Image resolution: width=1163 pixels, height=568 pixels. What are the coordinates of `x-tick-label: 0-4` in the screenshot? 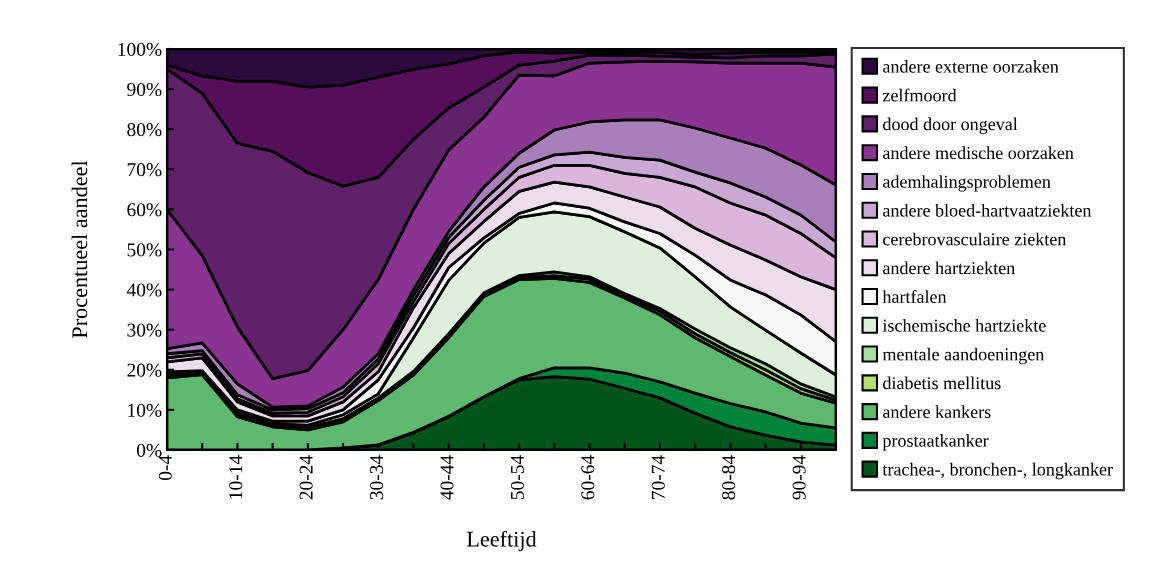 It's located at (165, 468).